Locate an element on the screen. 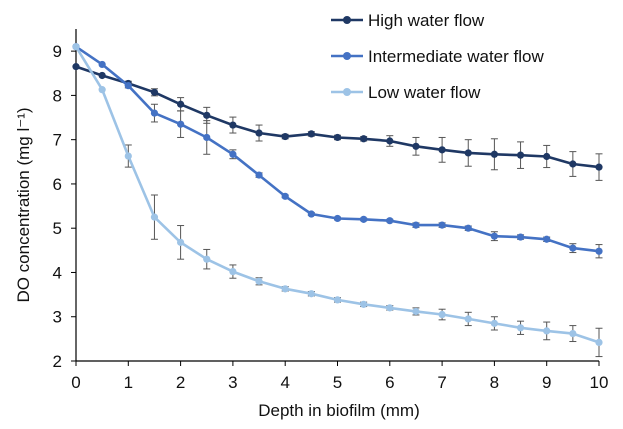 This screenshot has height=429, width=623. legend-item: Low water flow is located at coordinates (406, 92).